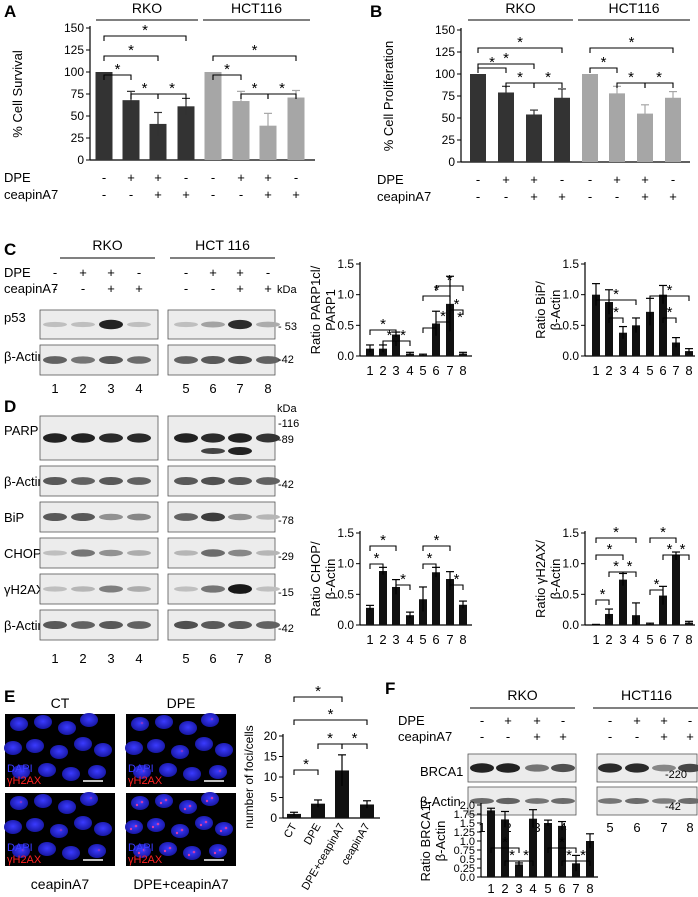  What do you see at coordinates (181, 884) in the screenshot?
I see `image-title: DPE+ceapinA7` at bounding box center [181, 884].